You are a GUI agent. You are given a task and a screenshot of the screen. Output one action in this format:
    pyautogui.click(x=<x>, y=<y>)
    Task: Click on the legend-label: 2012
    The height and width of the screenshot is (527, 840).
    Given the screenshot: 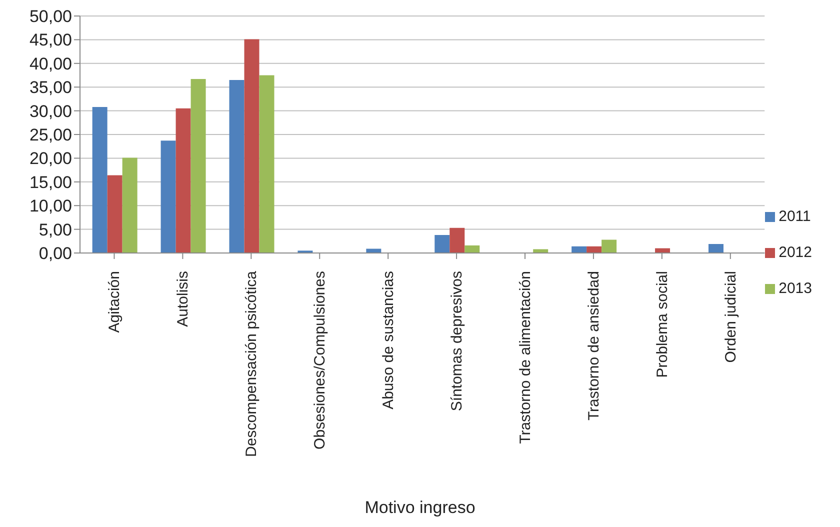 What is the action you would take?
    pyautogui.click(x=795, y=252)
    